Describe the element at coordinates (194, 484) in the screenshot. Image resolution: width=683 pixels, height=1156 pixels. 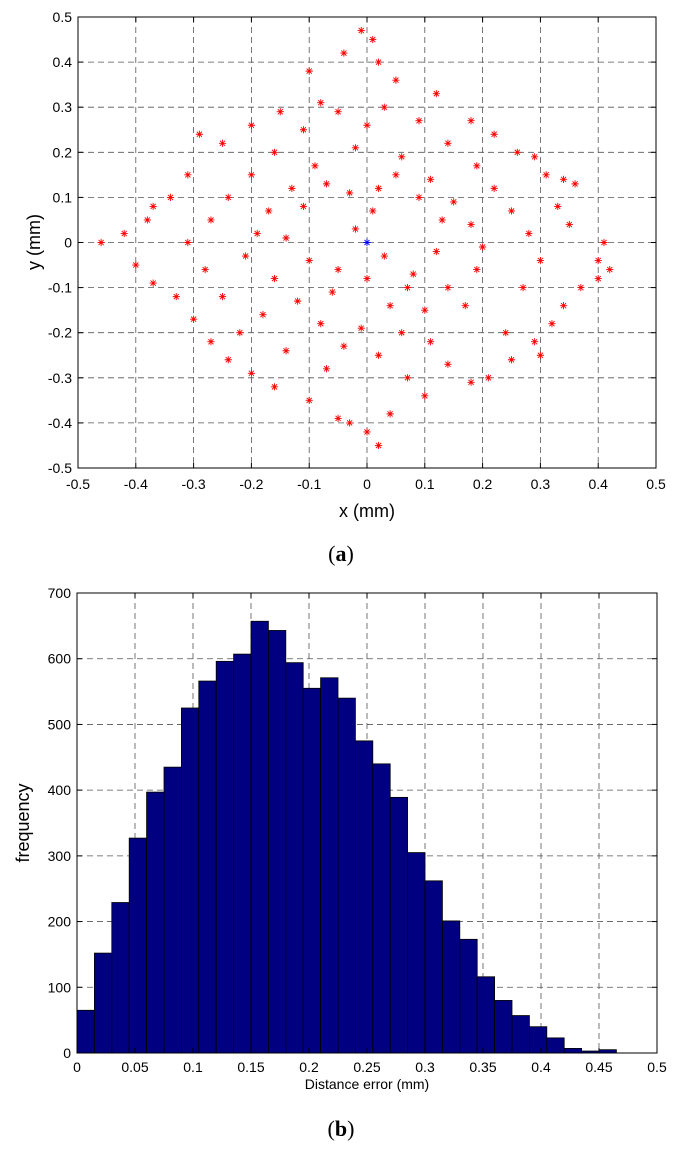
I see `scatter-x-tick-label: -0.3` at that location.